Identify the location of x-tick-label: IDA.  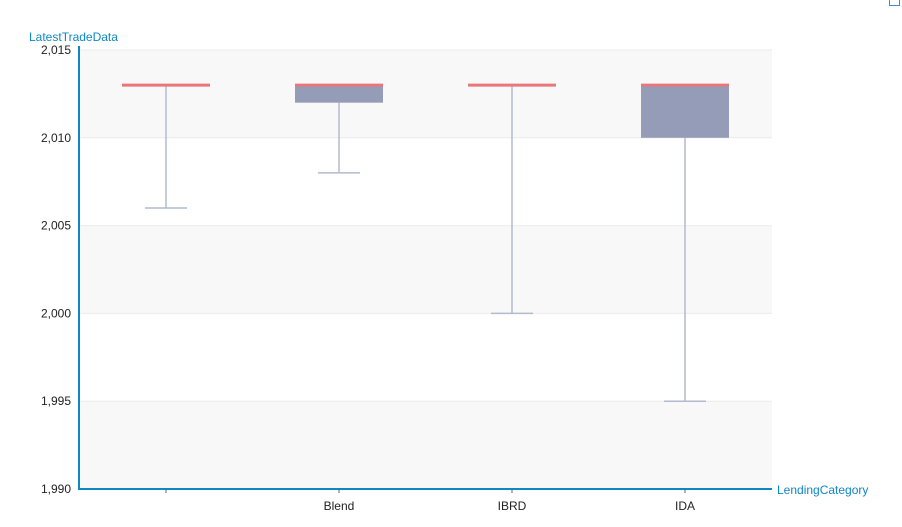
(685, 506).